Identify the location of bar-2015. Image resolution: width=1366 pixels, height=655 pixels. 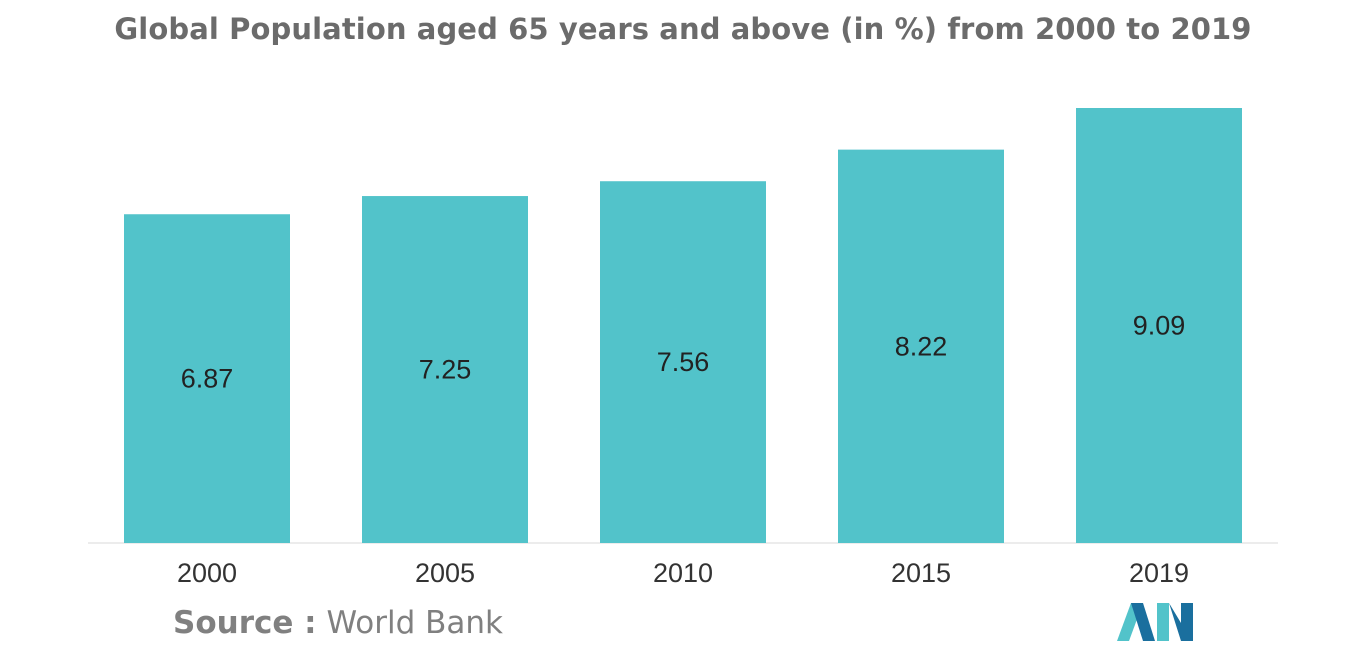
(921, 346).